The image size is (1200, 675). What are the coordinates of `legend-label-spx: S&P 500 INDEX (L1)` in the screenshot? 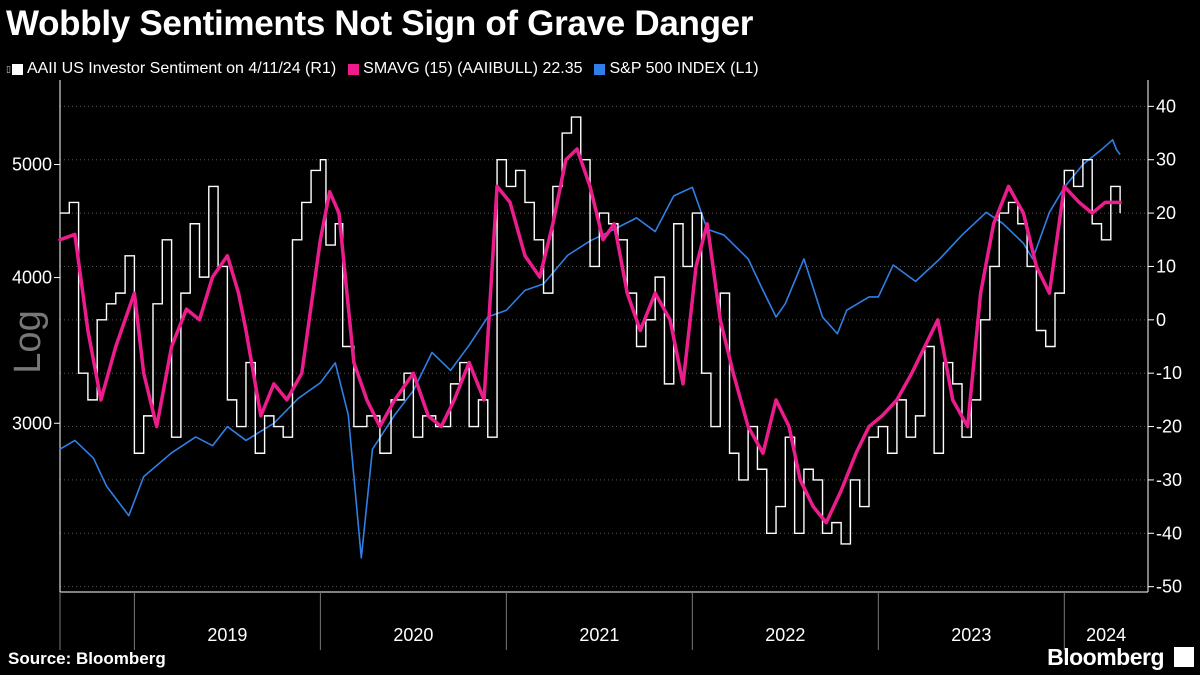 It's located at (684, 68).